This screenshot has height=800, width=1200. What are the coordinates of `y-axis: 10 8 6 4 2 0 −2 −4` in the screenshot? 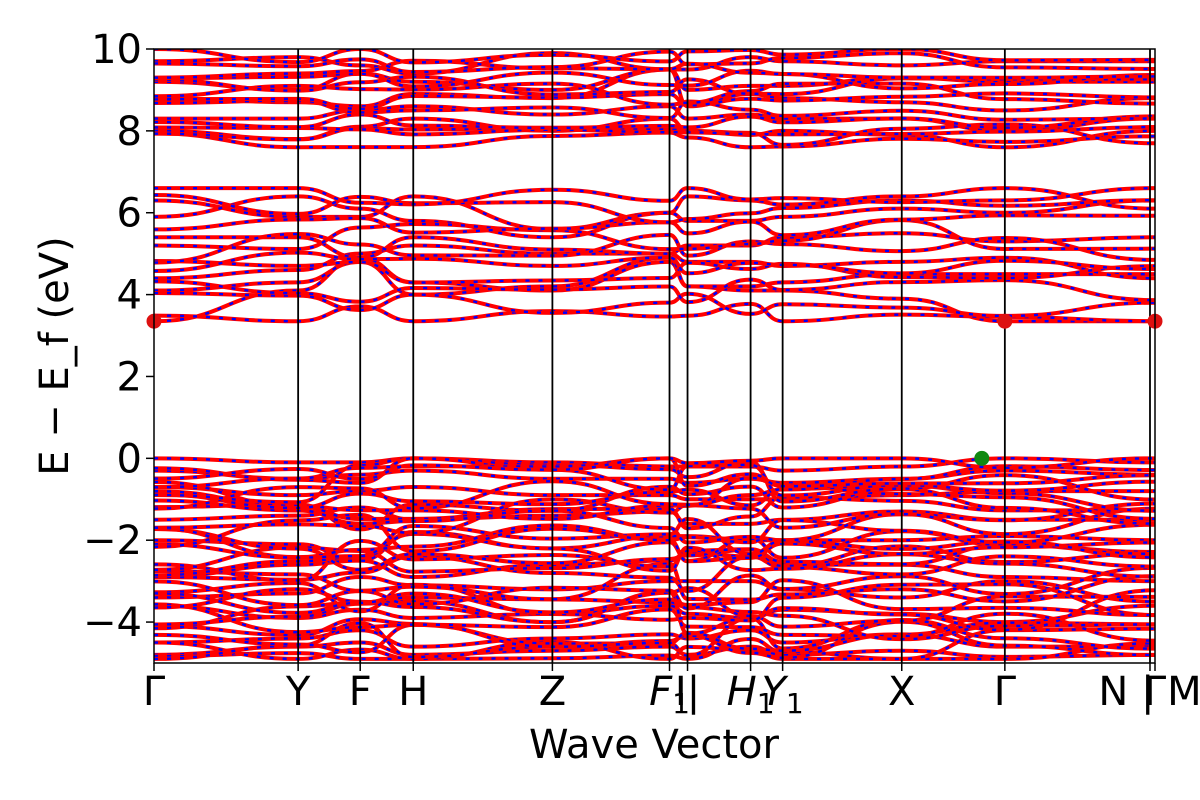 It's located at (118, 336).